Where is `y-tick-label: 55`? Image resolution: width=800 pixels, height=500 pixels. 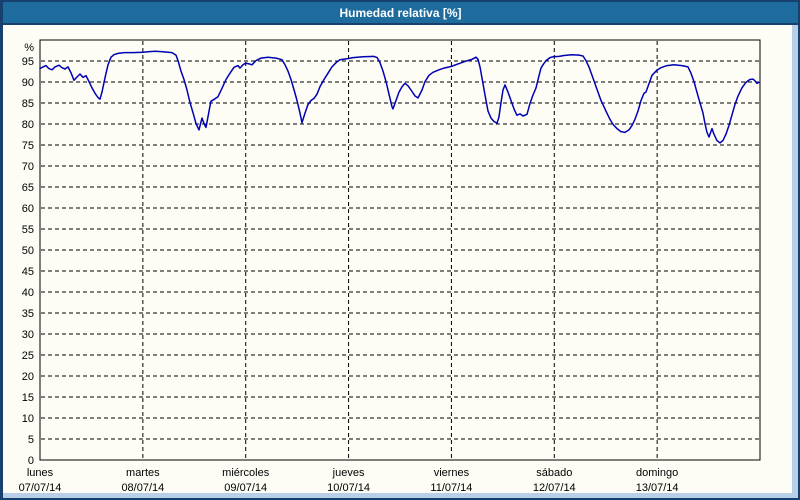 y-tick-label: 55 is located at coordinates (28, 230).